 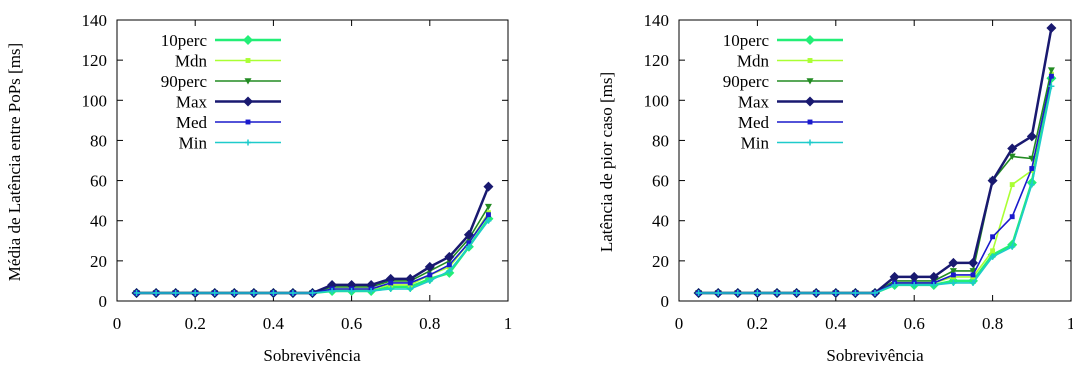 What do you see at coordinates (665, 301) in the screenshot?
I see `y-tick-label: 0` at bounding box center [665, 301].